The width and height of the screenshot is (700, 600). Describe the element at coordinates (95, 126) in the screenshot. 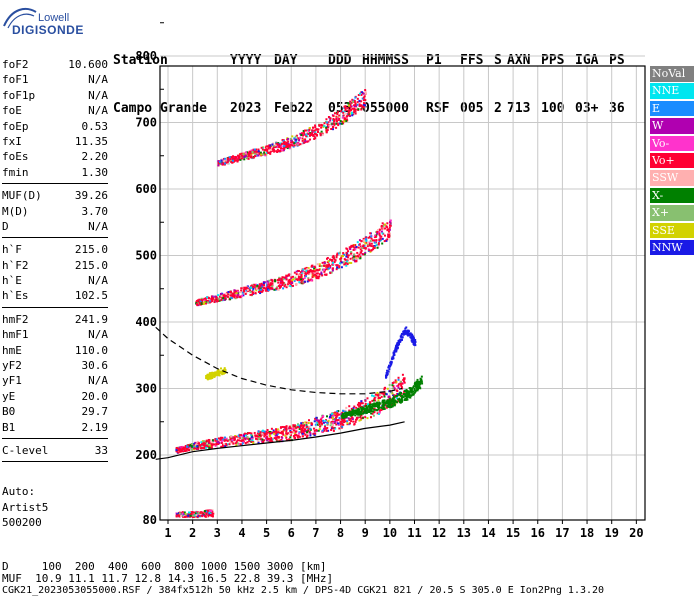

I see `param-value: 0.53` at that location.